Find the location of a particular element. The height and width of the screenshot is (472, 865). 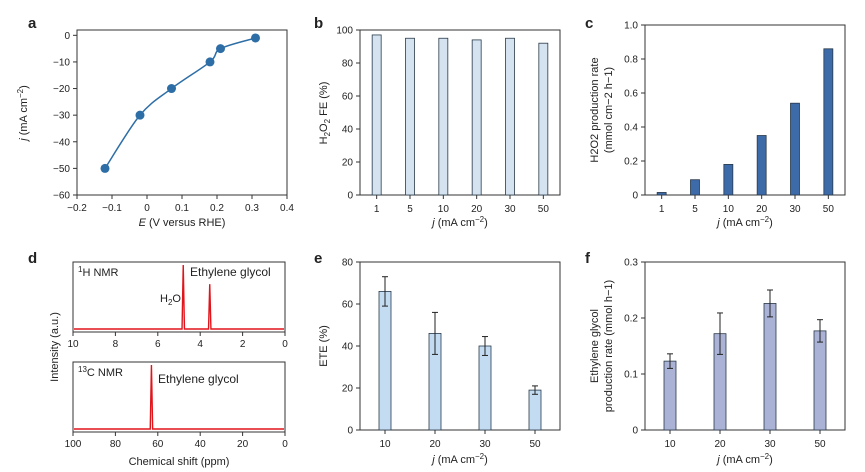

chart-f-bars: 10 20 30 50 is located at coordinates (745, 369).